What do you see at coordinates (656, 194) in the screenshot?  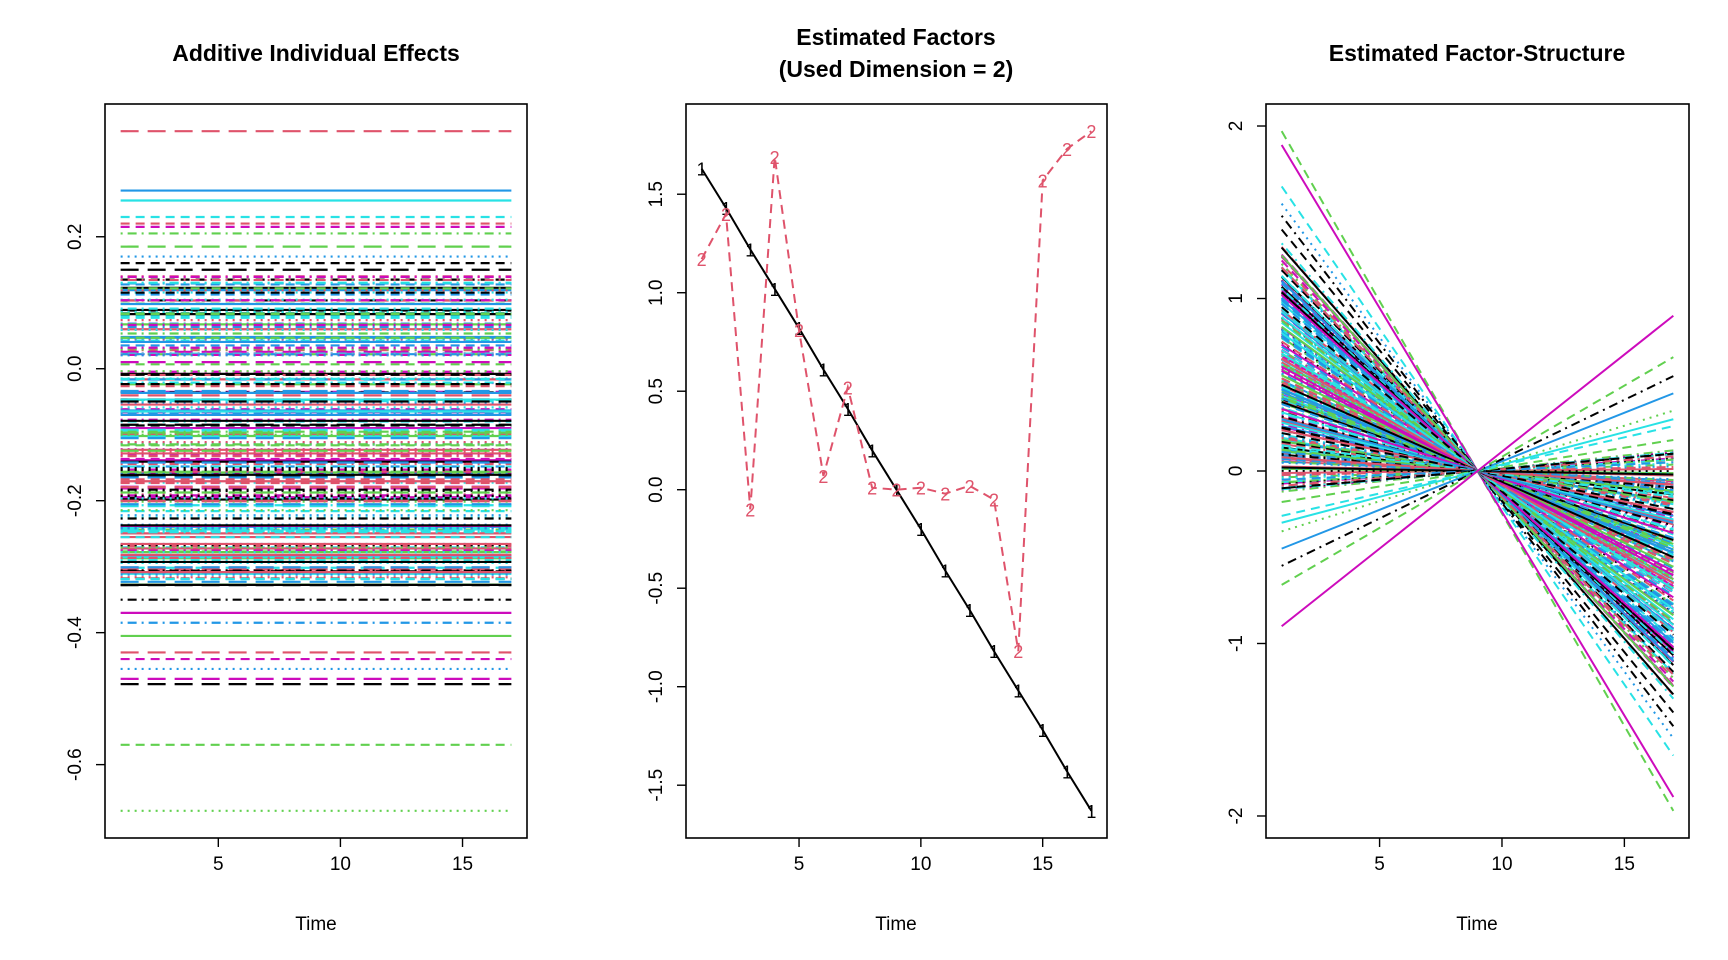 I see `y-tick-label: 1.5` at bounding box center [656, 194].